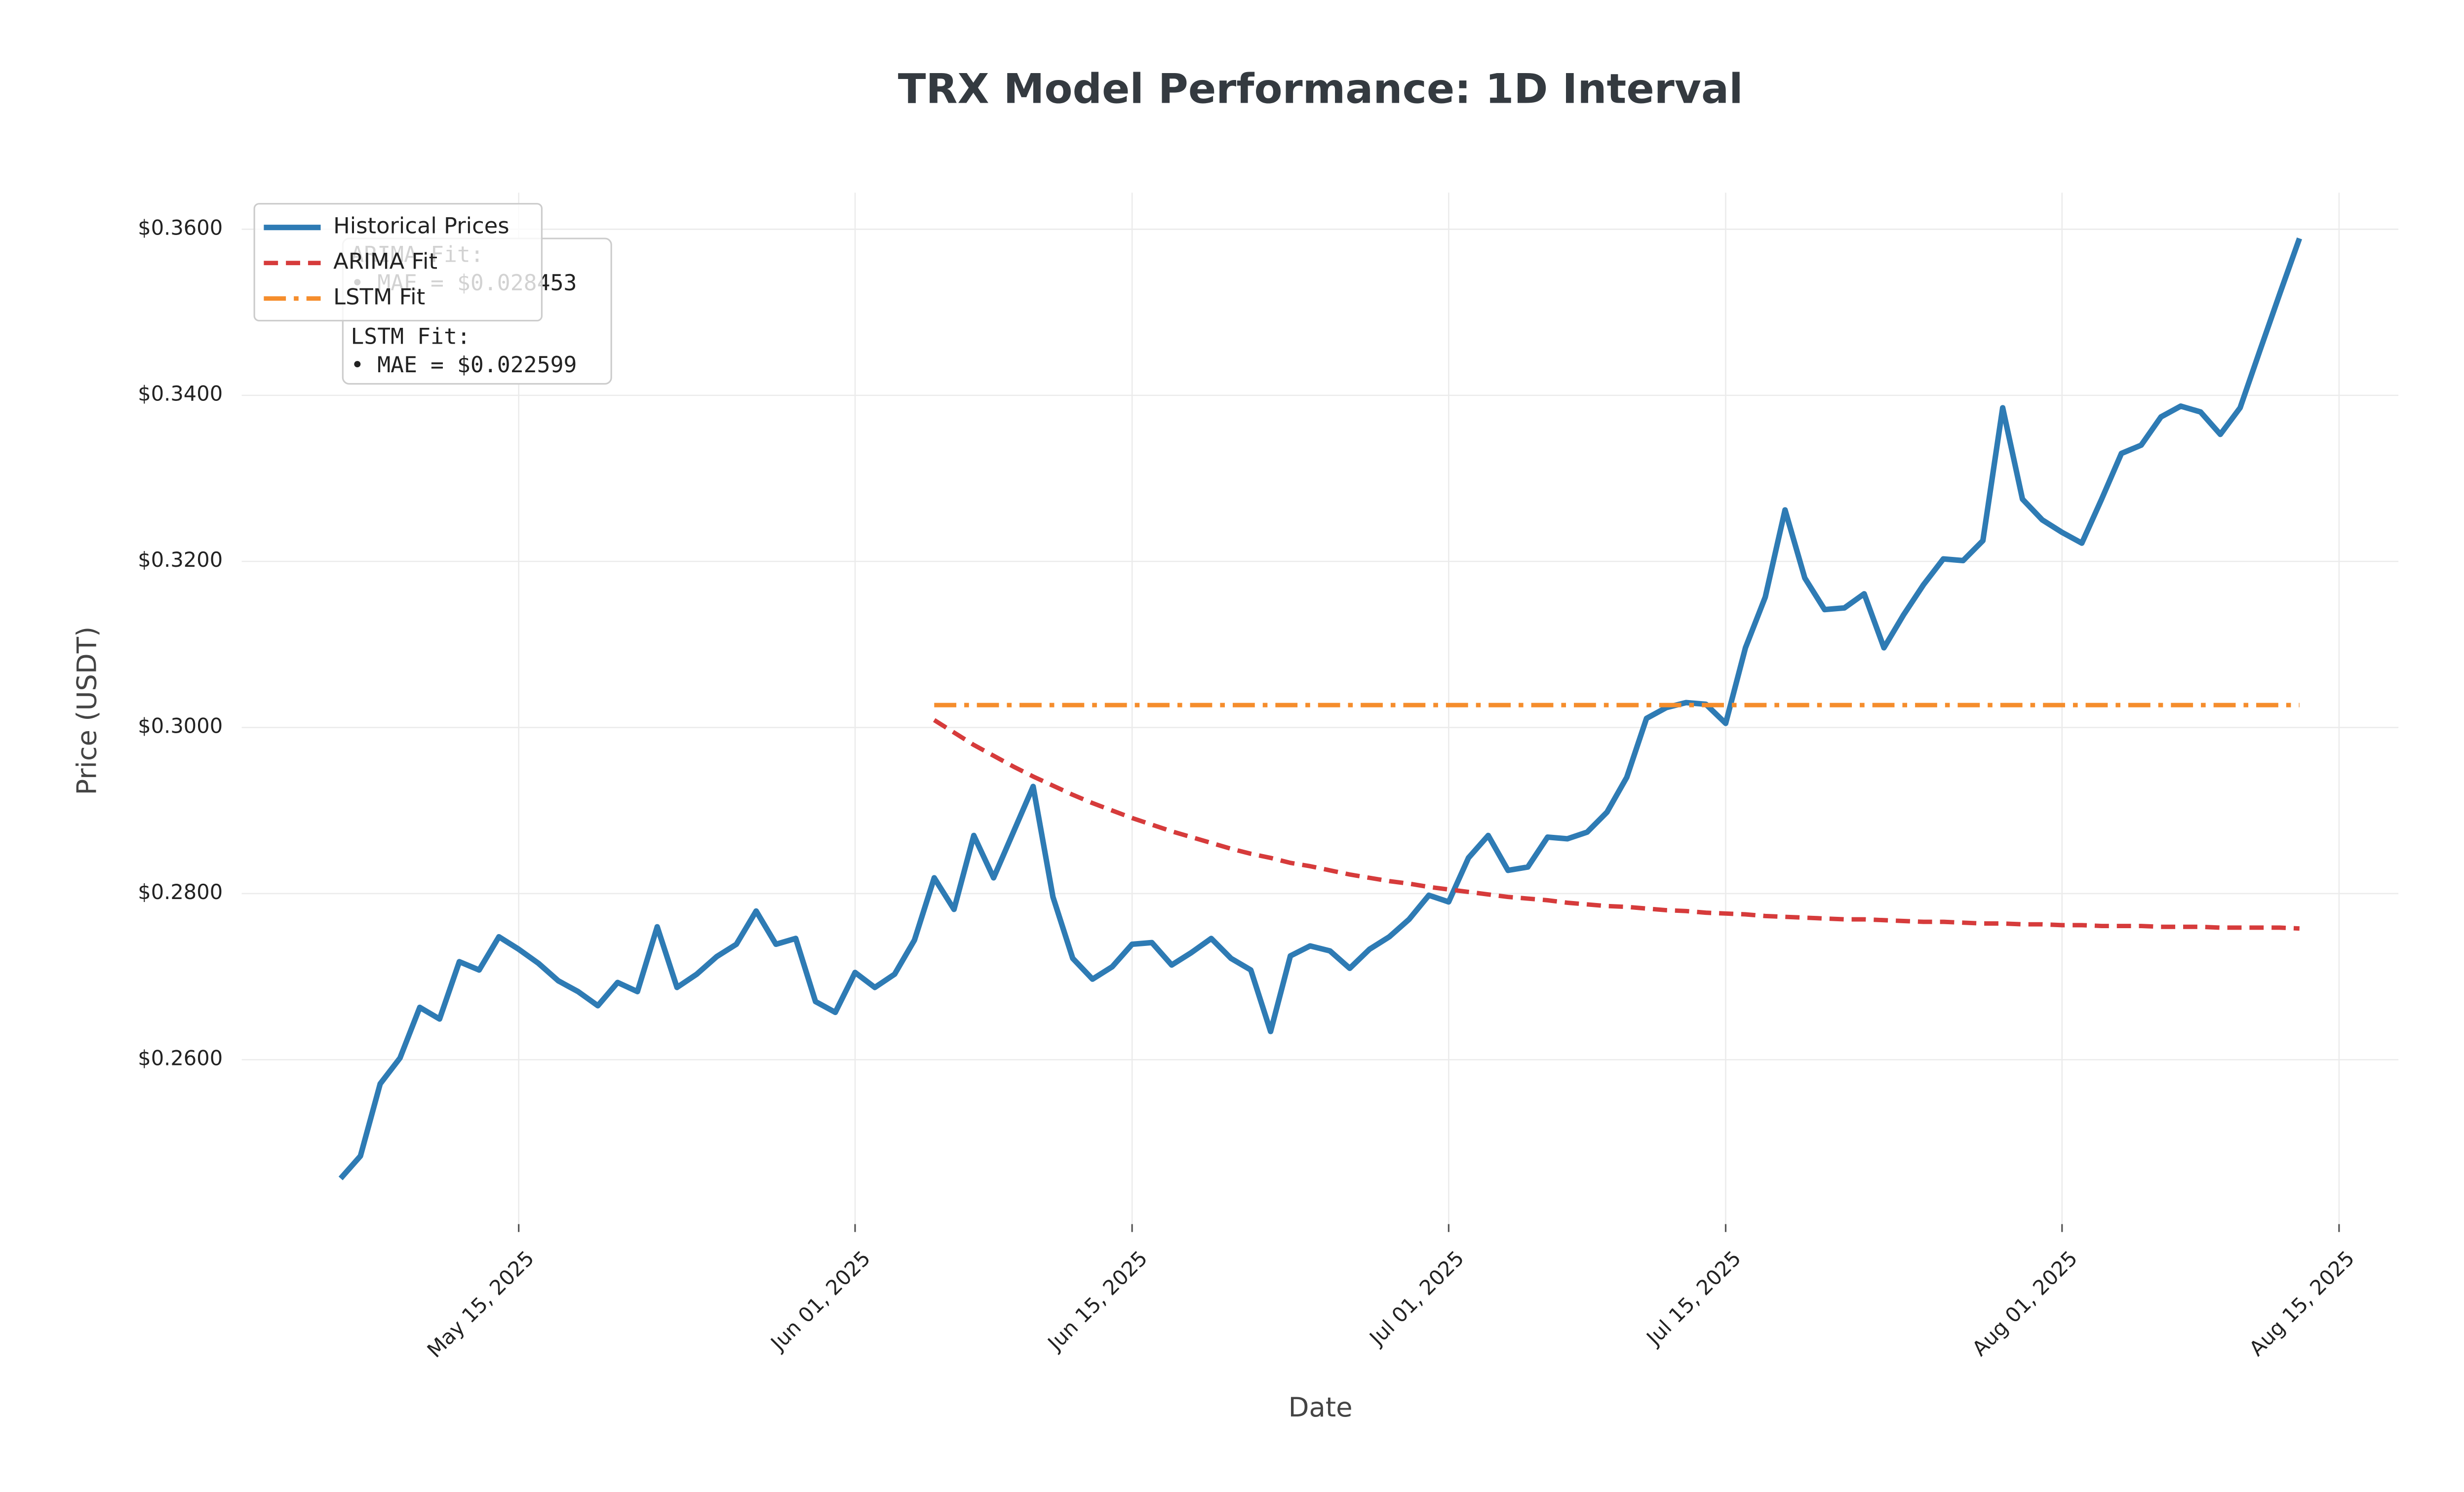  I want to click on legend: Historical Prices ARIMA Fit LSTM Fit, so click(398, 262).